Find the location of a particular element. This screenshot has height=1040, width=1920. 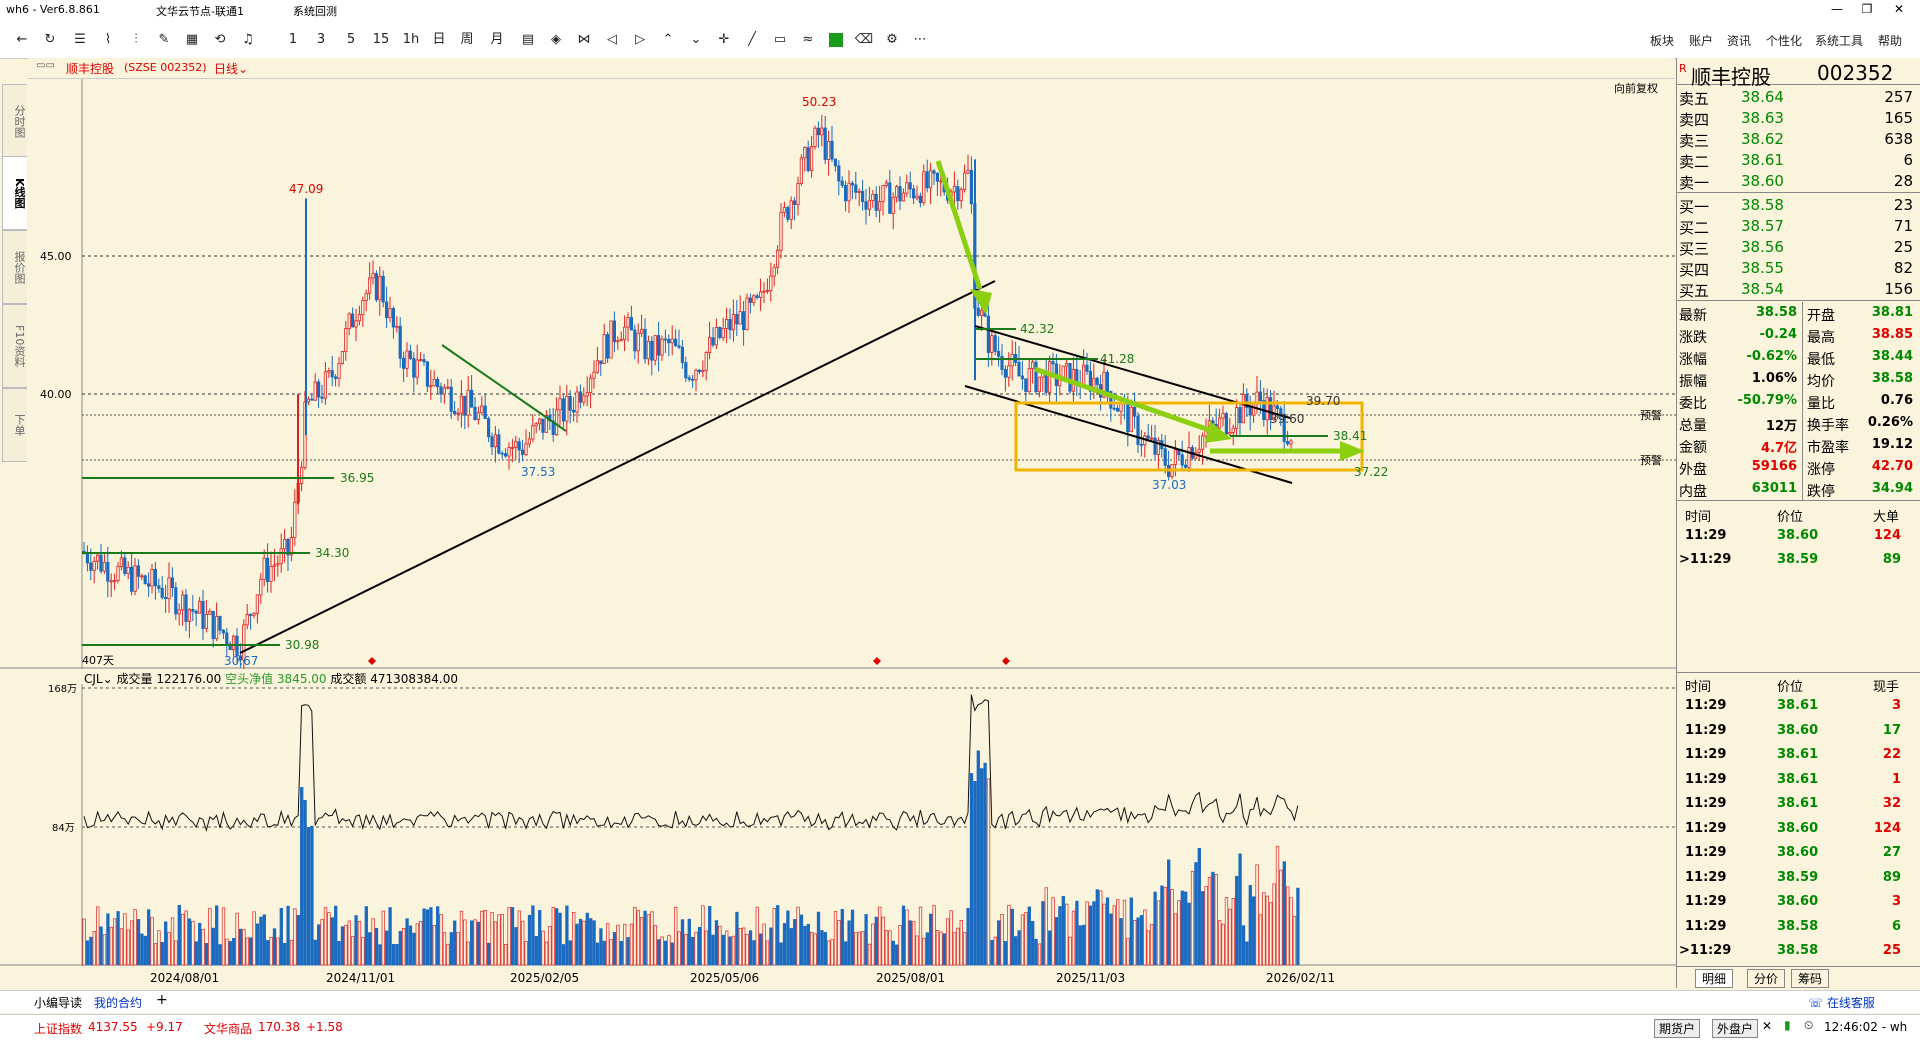

line-tool-icon: ╱ is located at coordinates (752, 39).